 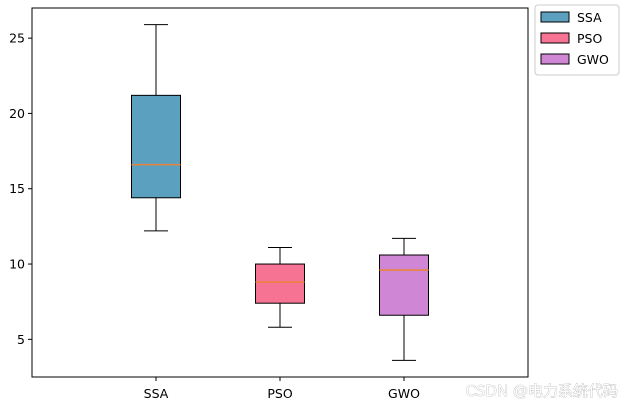 I want to click on watermark-text: CSDN @电力系统代码, so click(x=541, y=391).